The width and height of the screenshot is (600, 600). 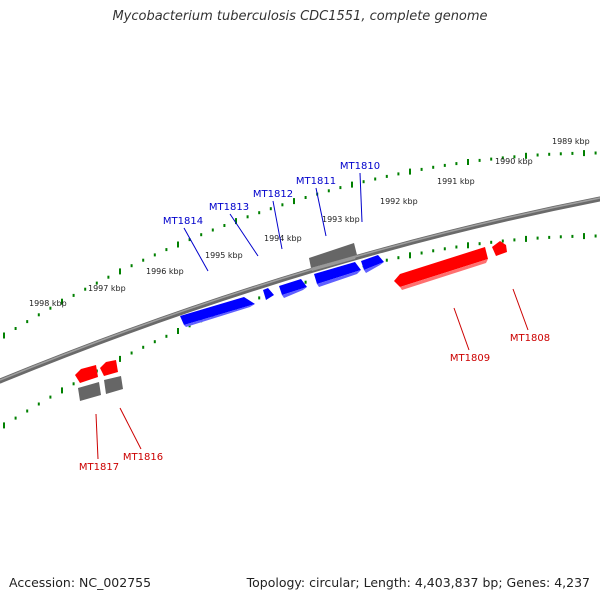 I want to click on leader-mt1814, so click(x=196, y=249).